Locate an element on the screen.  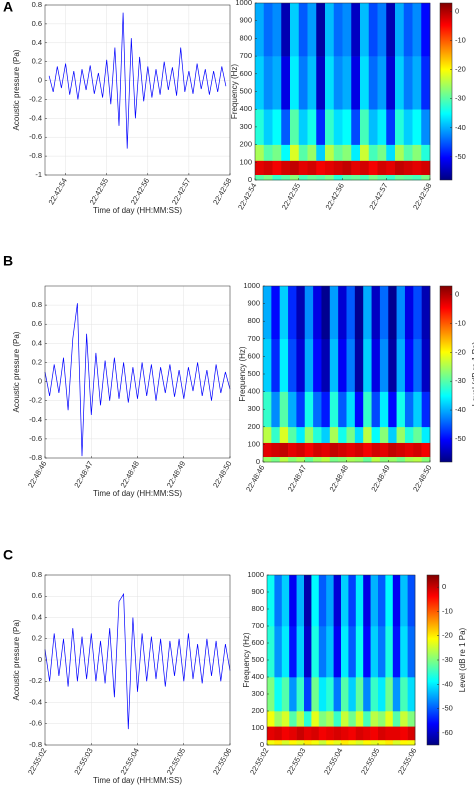
colorbar-tick-label: -50 is located at coordinates (460, 156).